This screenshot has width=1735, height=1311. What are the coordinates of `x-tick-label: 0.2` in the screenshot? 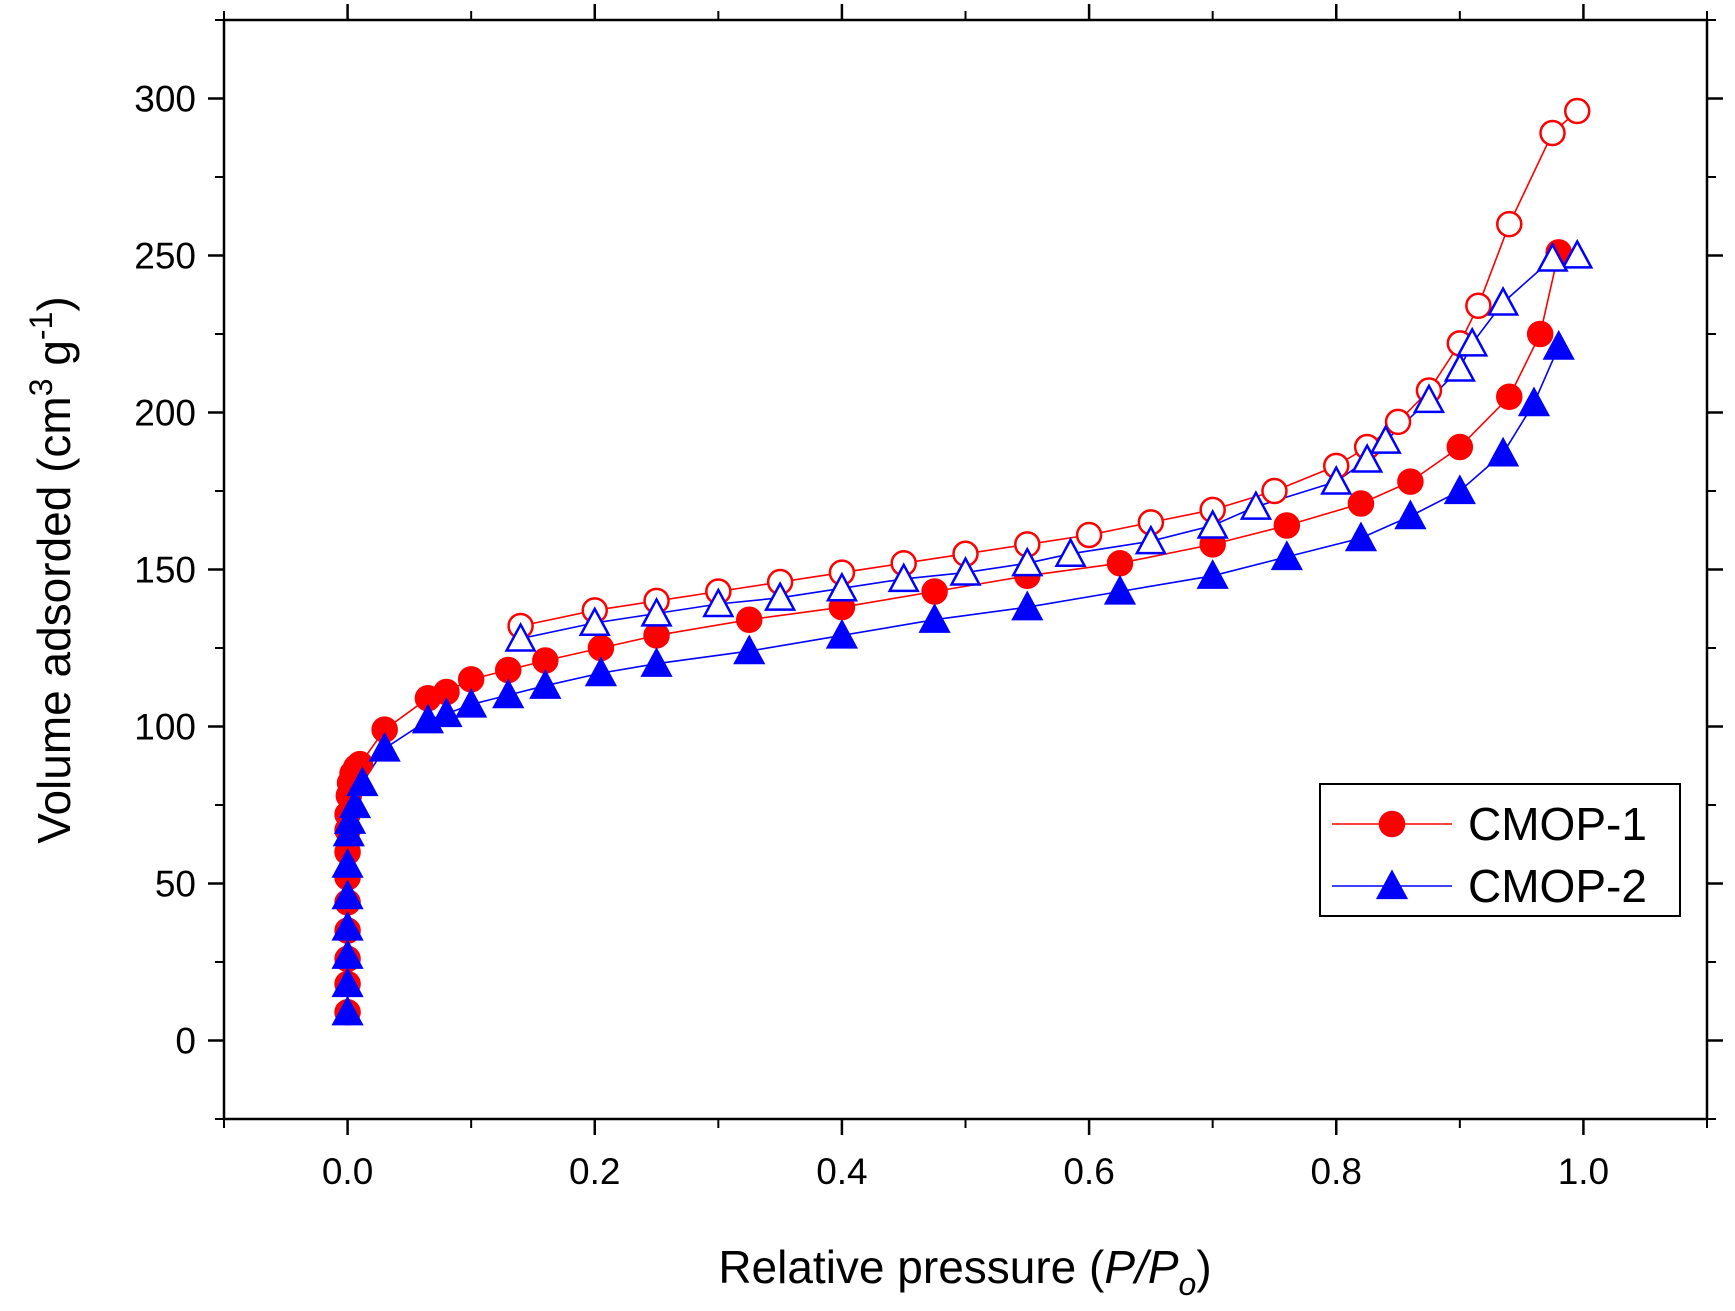 It's located at (594, 1171).